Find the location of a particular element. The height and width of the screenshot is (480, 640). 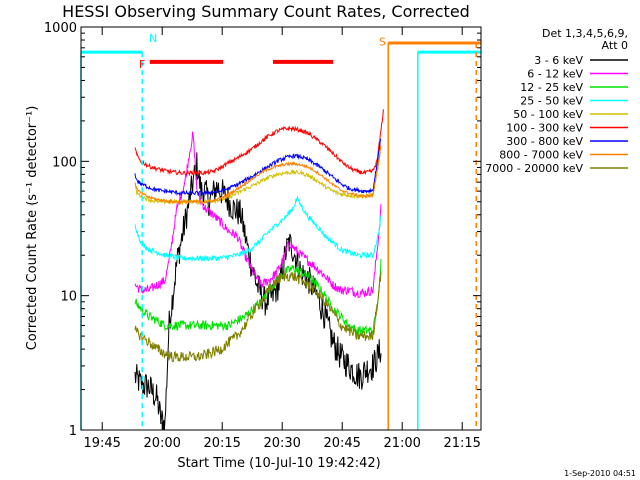

legend-label: 50 - 100 keV is located at coordinates (548, 114).